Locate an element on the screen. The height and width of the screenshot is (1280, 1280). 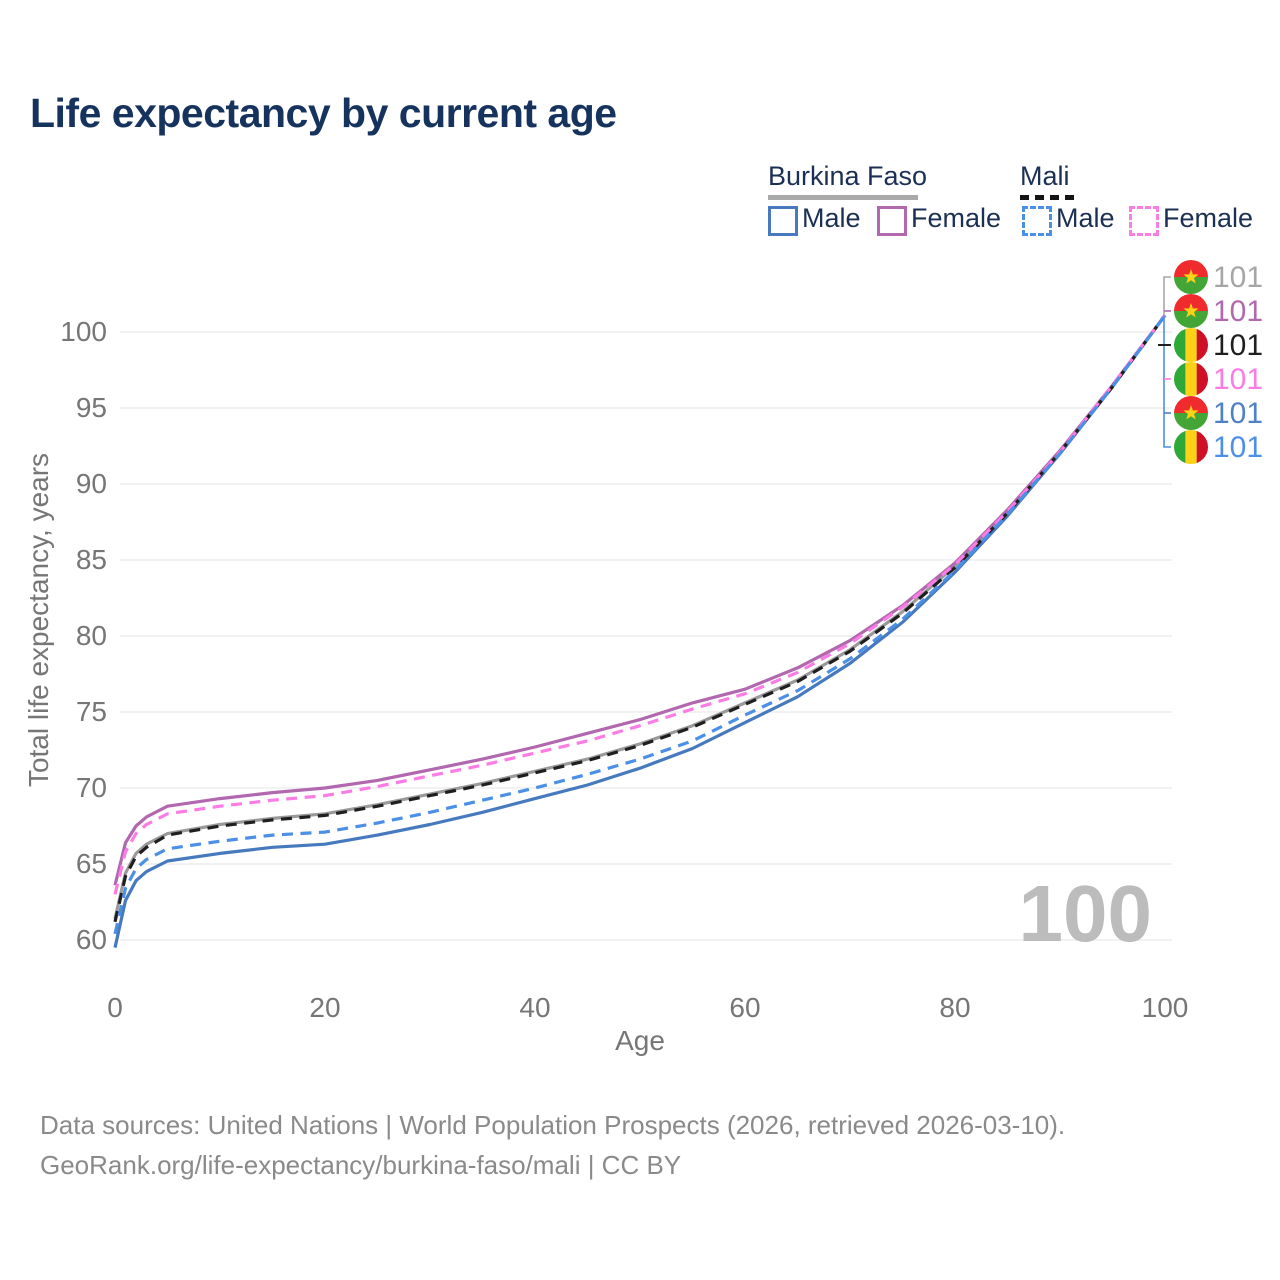
x-tick-20: 20 is located at coordinates (324, 1007).